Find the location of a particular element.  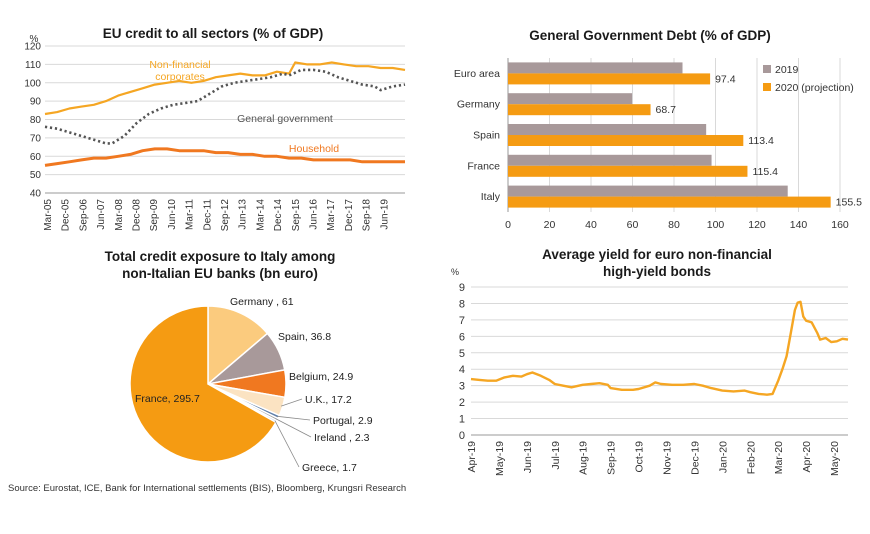

gov-debt-category-label: France is located at coordinates (483, 166).